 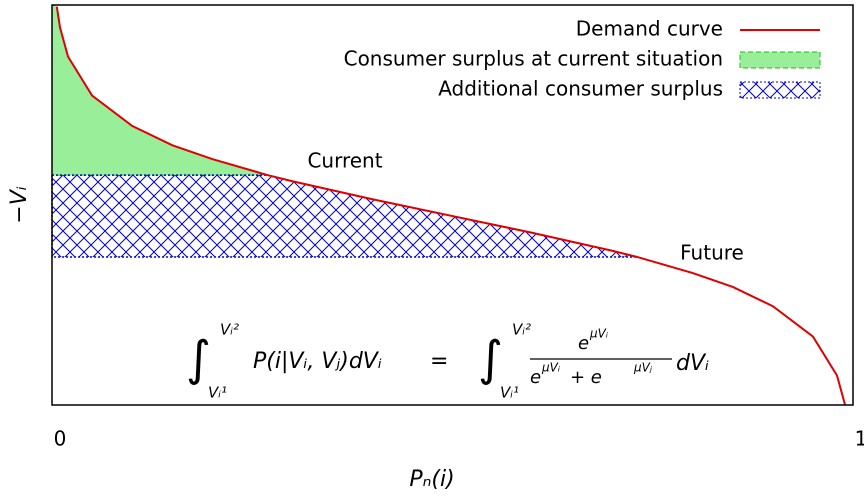 I want to click on legend-label: Additional consumer surplus, so click(x=580, y=89).